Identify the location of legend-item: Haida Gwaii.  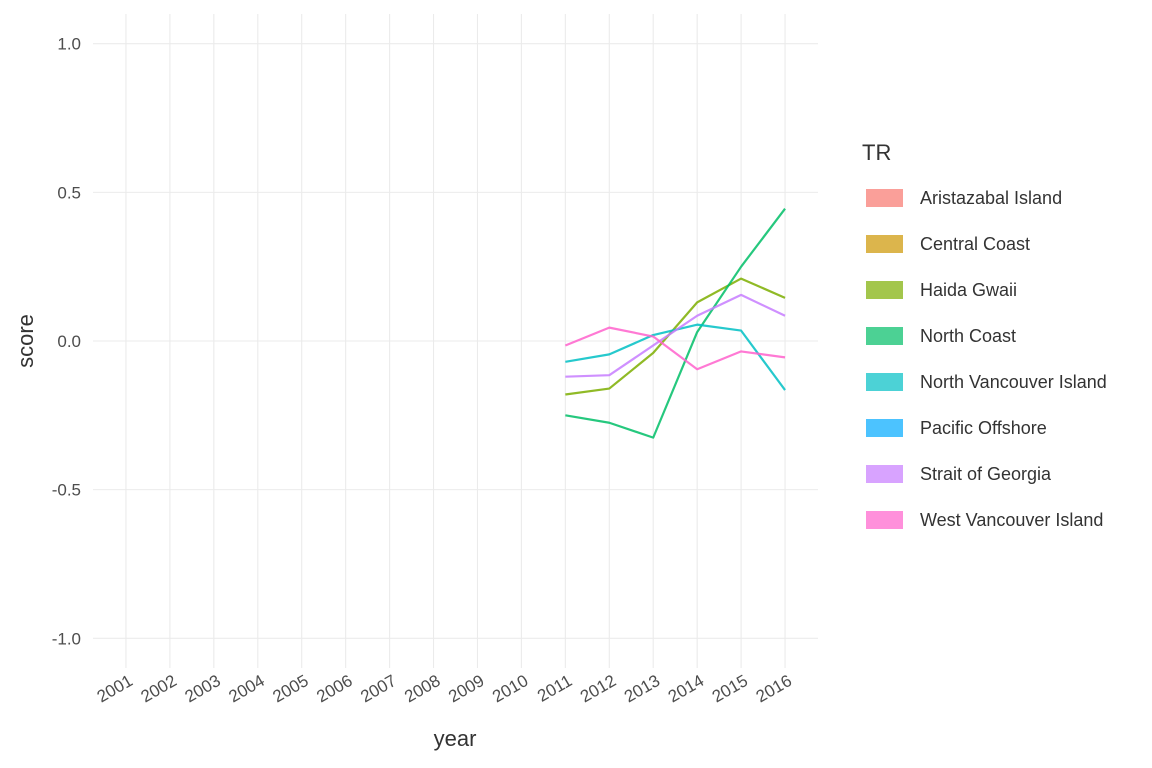
(941, 290).